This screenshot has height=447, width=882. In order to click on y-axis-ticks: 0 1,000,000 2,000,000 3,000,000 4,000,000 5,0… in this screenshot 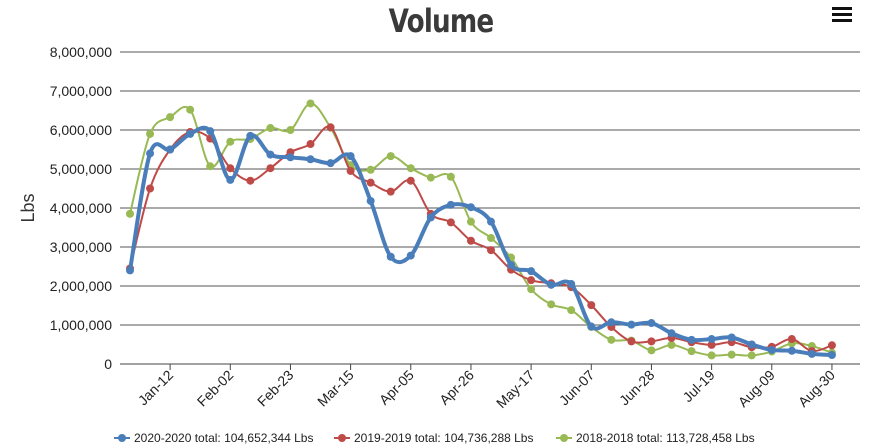, I will do `click(81, 208)`.